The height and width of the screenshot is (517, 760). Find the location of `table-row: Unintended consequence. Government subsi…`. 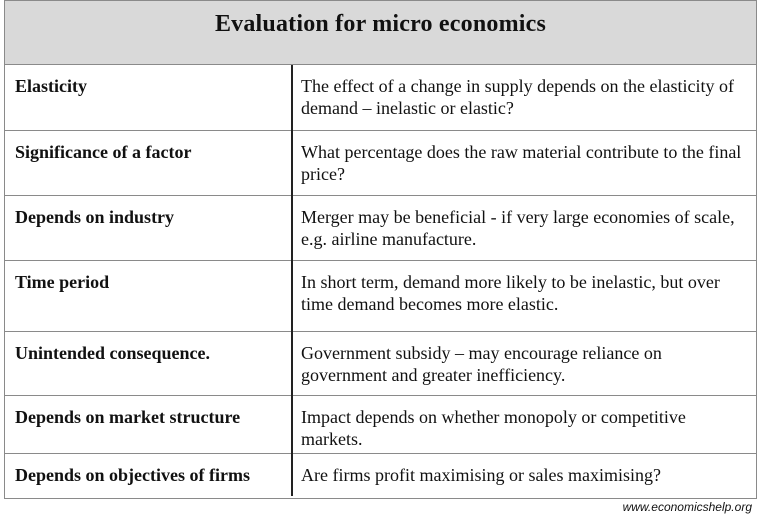

table-row: Unintended consequence. Government subsi… is located at coordinates (380, 364).